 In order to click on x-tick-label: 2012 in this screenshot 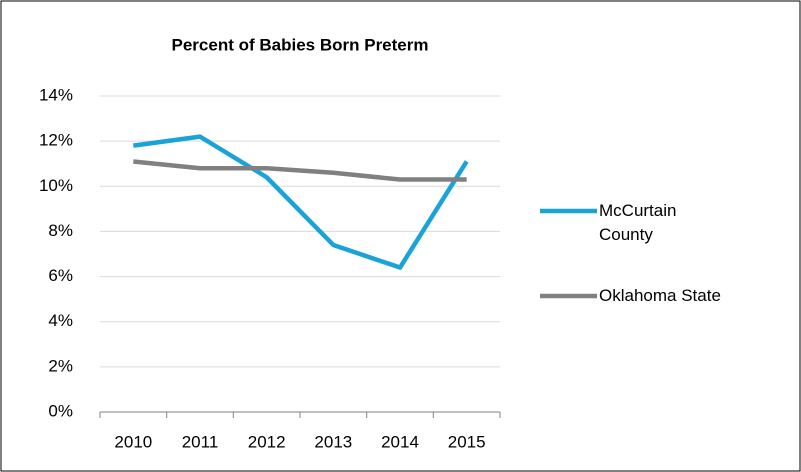, I will do `click(267, 441)`.